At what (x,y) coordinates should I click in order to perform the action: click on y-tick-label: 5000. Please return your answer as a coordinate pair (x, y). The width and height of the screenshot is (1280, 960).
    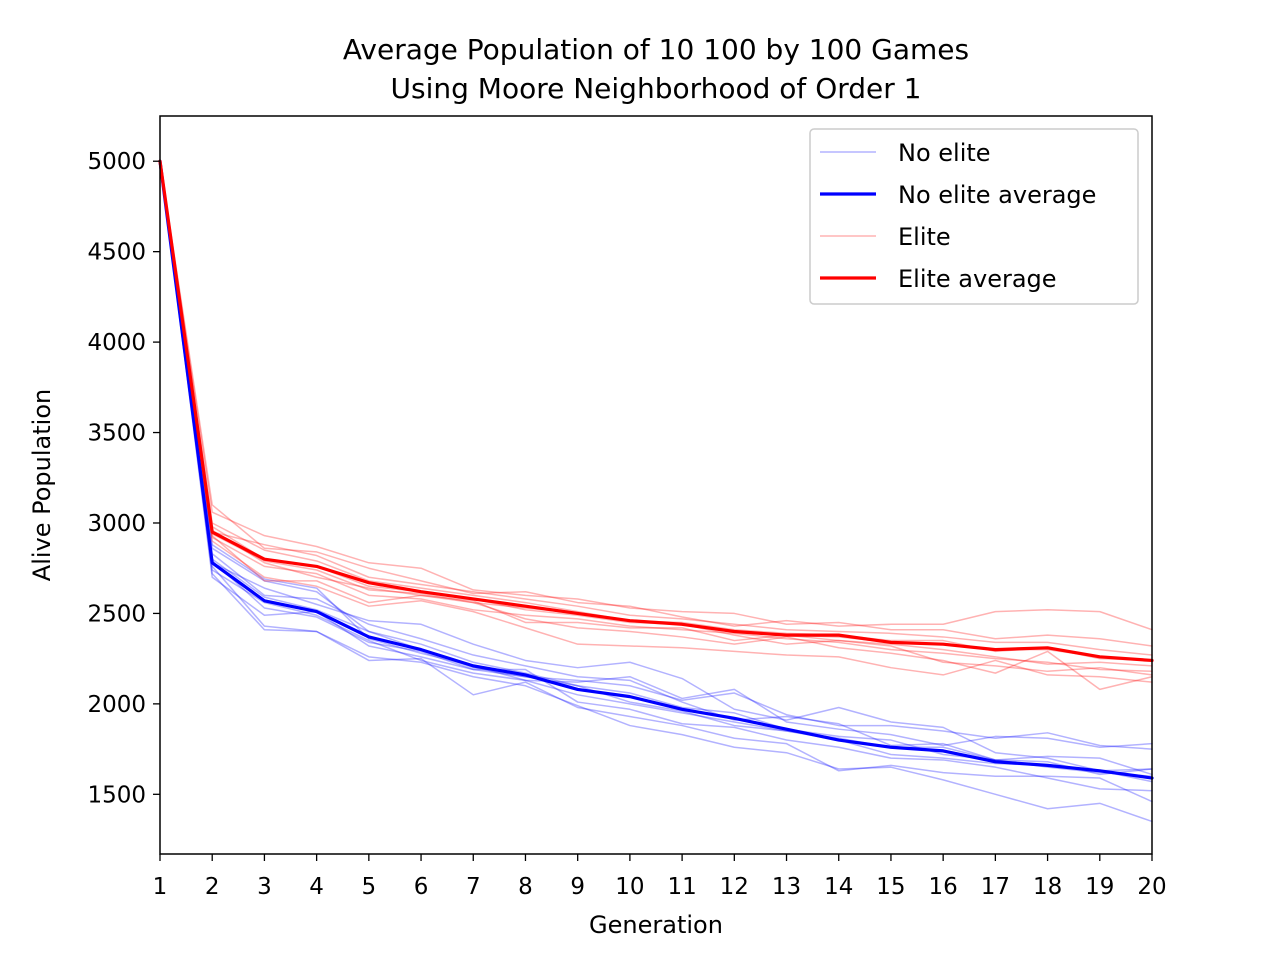
    Looking at the image, I should click on (116, 162).